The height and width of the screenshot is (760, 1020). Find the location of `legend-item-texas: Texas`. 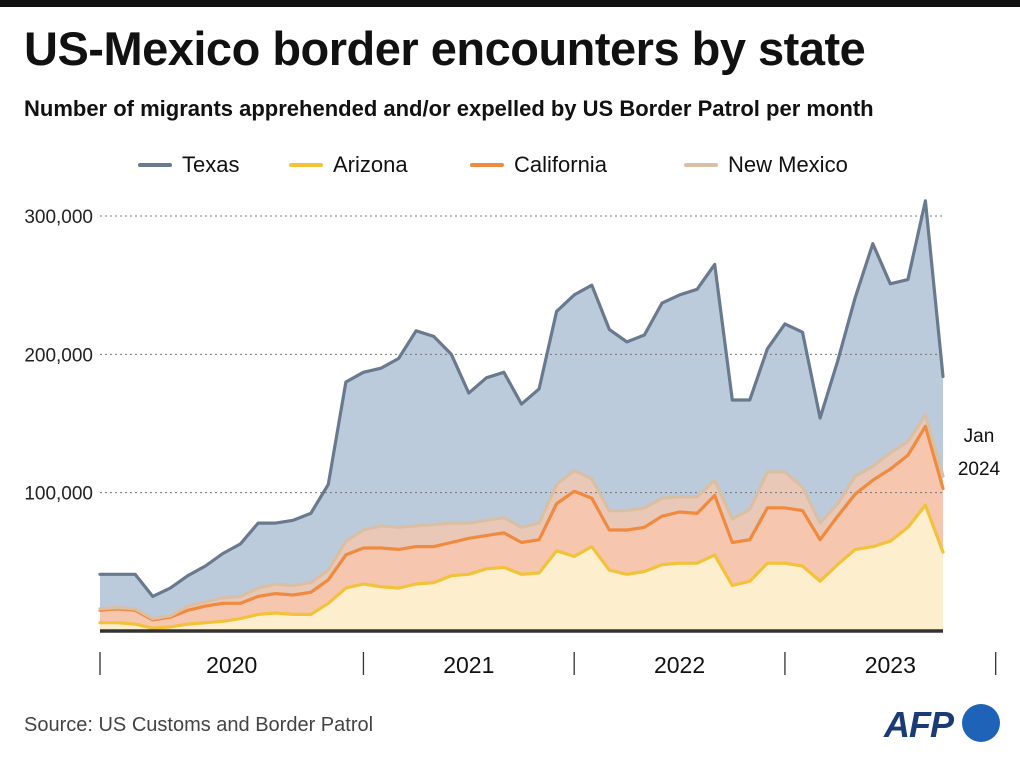

legend-item-texas: Texas is located at coordinates (188, 165).